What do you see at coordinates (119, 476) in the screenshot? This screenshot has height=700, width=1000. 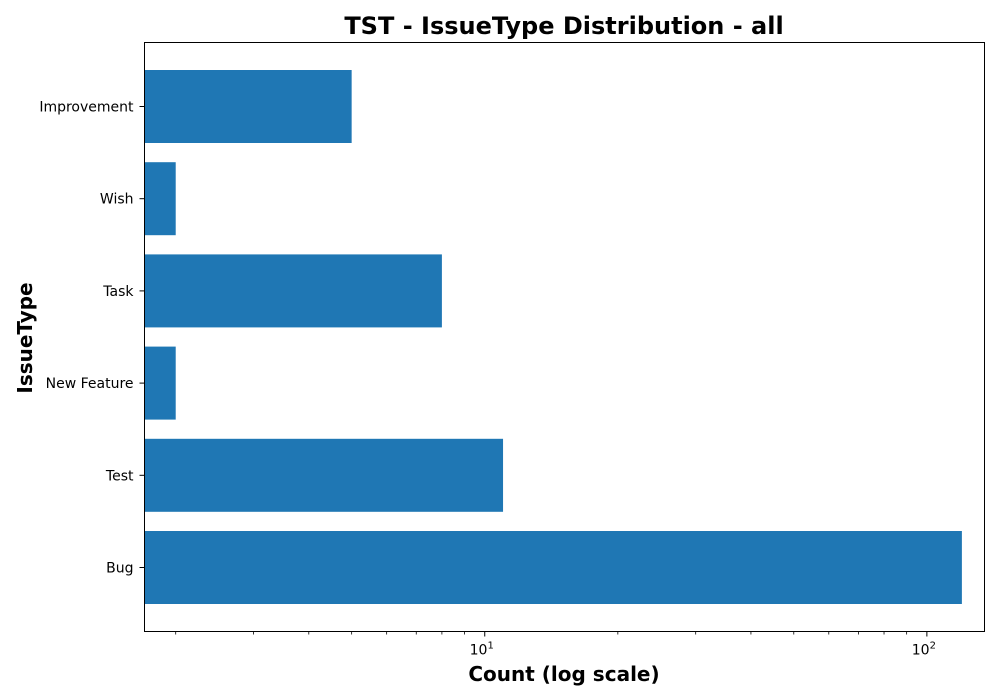 I see `y-tick-label: Test` at bounding box center [119, 476].